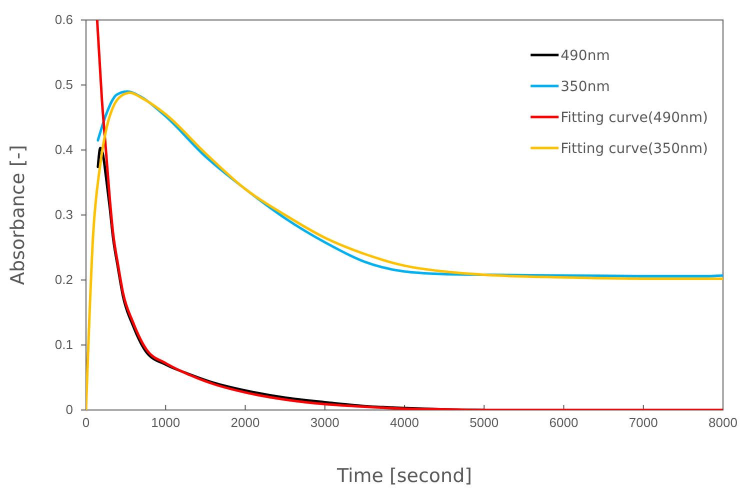 This screenshot has height=490, width=743. What do you see at coordinates (634, 118) in the screenshot?
I see `legend-label: Fitting curve(490nm)` at bounding box center [634, 118].